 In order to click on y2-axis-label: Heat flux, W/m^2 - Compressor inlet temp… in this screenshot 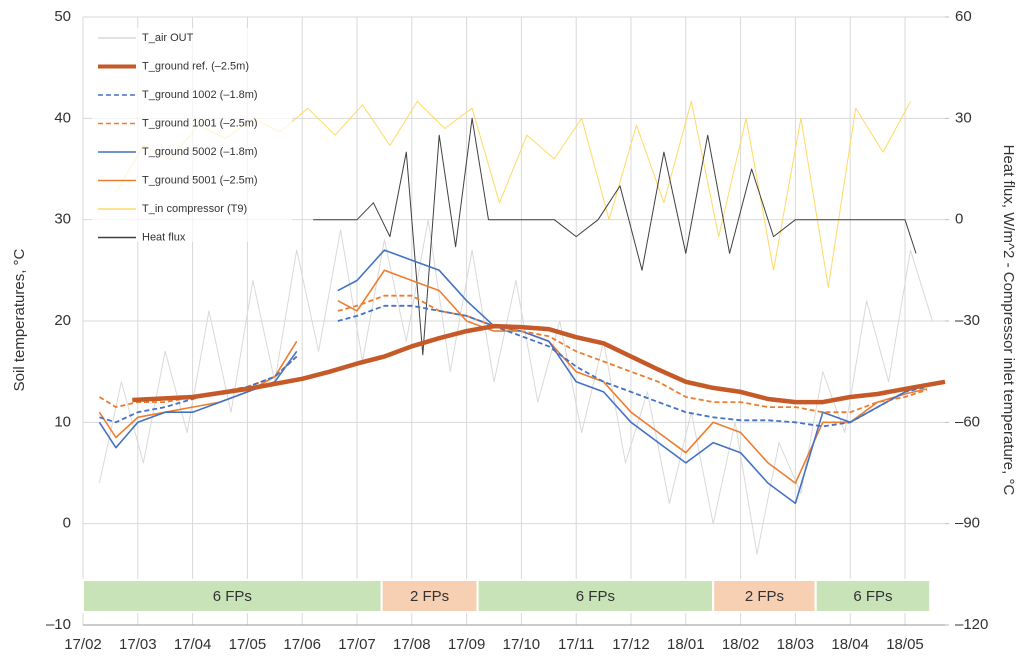, I will do `click(1008, 320)`.